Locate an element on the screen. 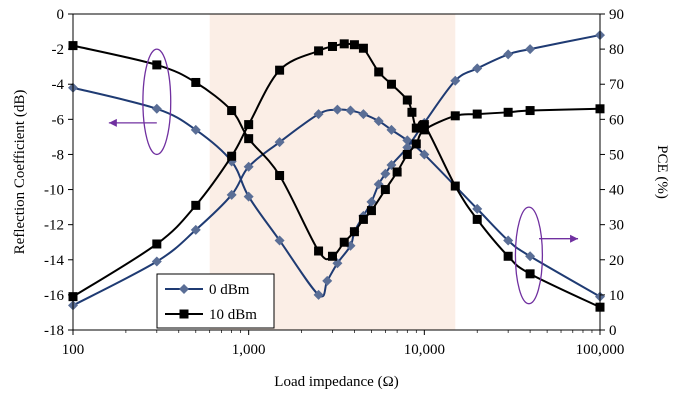  y-right-tick-label: 40 is located at coordinates (616, 191).